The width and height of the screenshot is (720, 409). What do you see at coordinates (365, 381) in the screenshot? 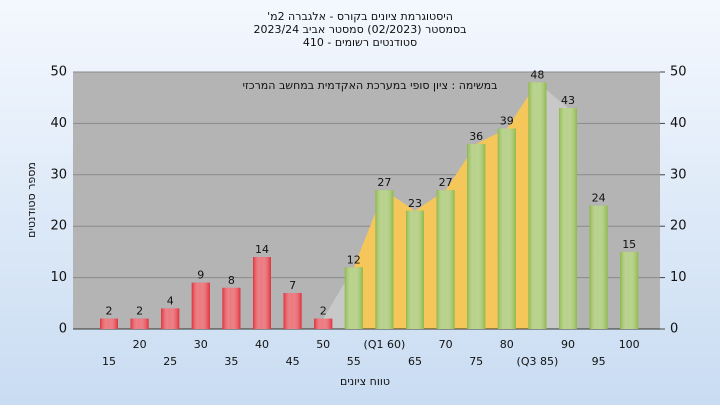
I see `x-axis-label: טווח ציונים` at bounding box center [365, 381].